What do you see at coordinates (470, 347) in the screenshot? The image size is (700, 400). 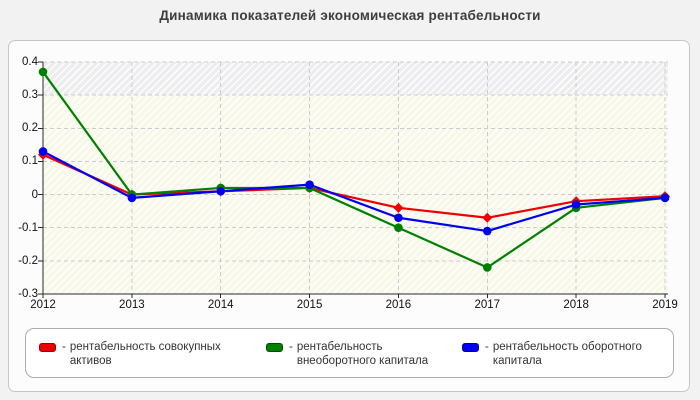 I see `legend-swatch-blue-icon` at bounding box center [470, 347].